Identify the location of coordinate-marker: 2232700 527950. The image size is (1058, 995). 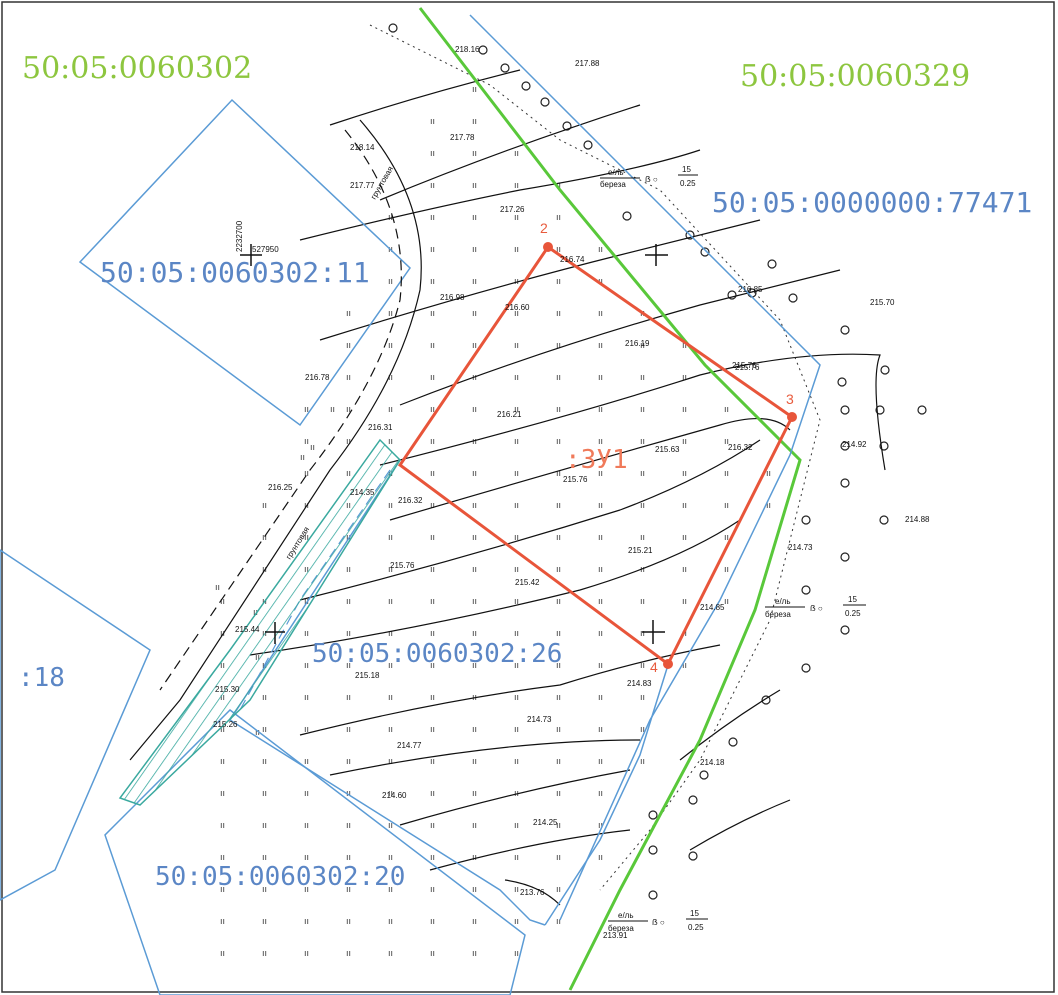
(257, 243).